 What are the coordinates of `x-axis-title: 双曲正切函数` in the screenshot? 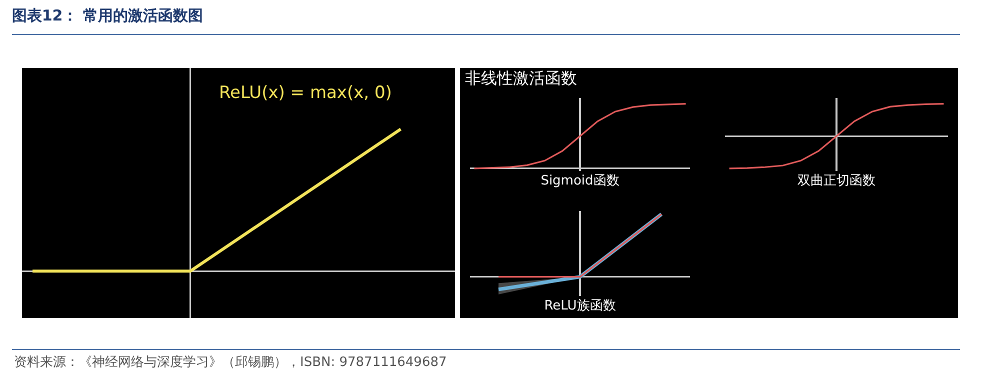 It's located at (837, 181).